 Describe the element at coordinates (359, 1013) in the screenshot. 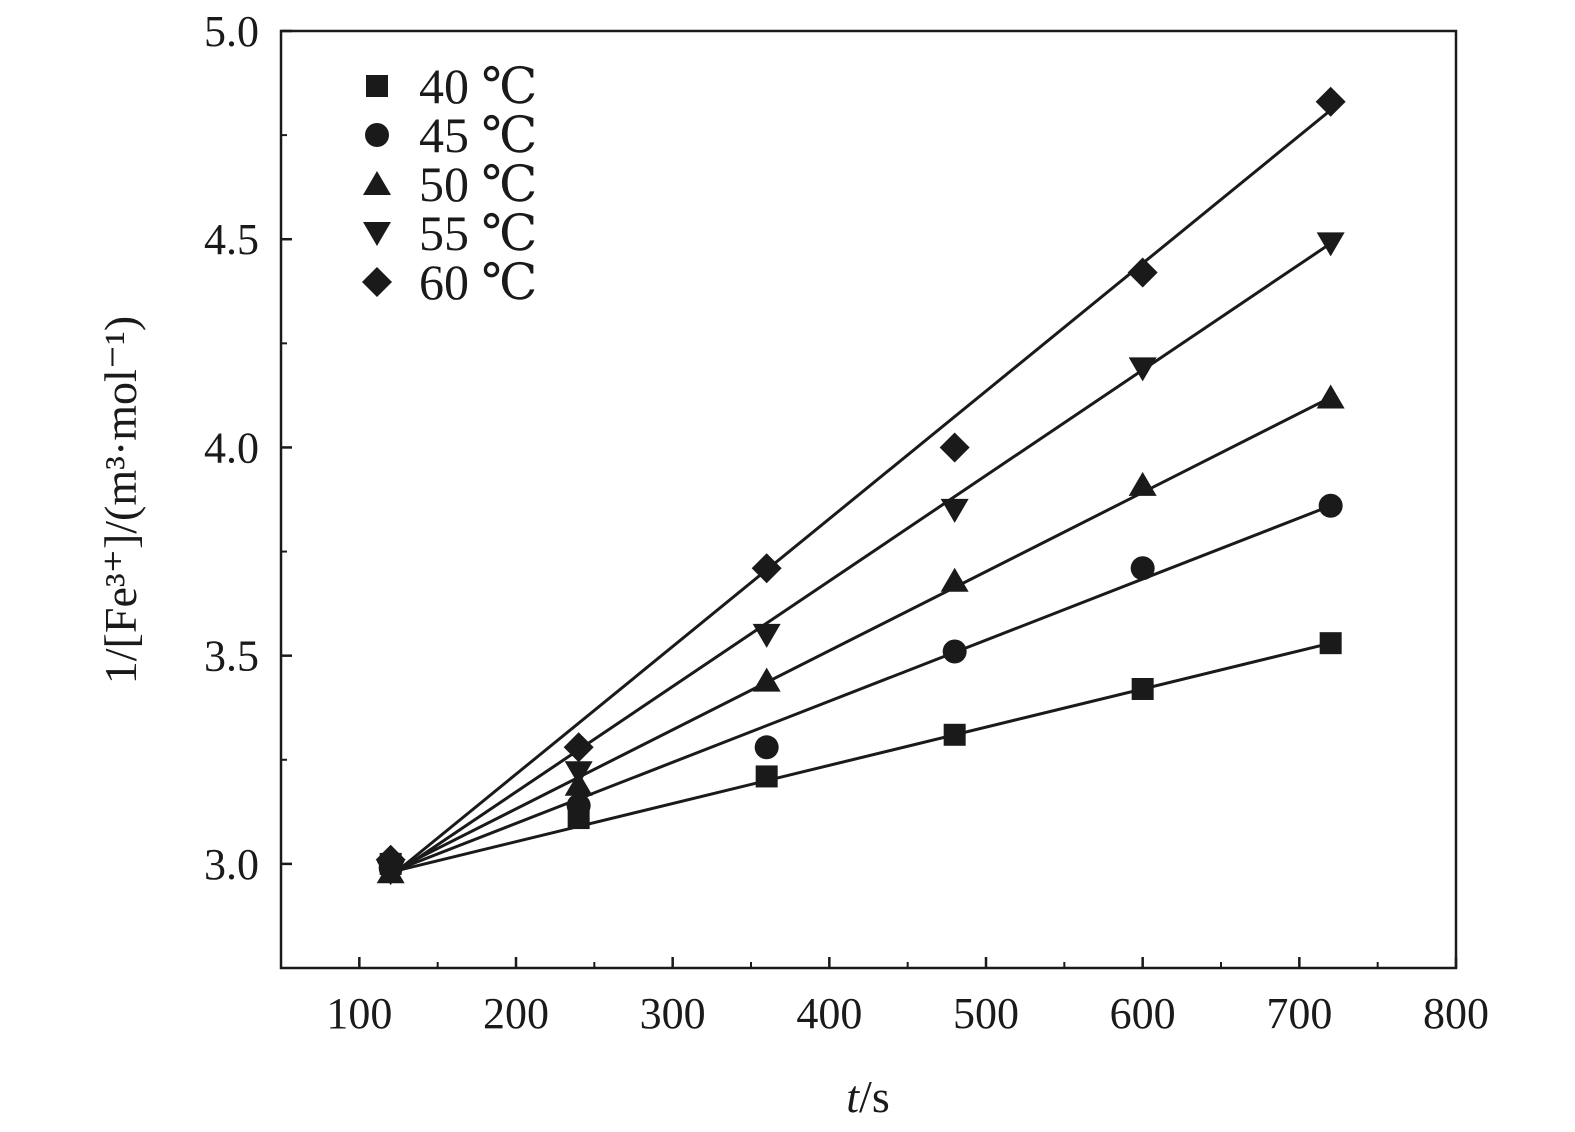

I see `x-tick-label-0: 100` at that location.